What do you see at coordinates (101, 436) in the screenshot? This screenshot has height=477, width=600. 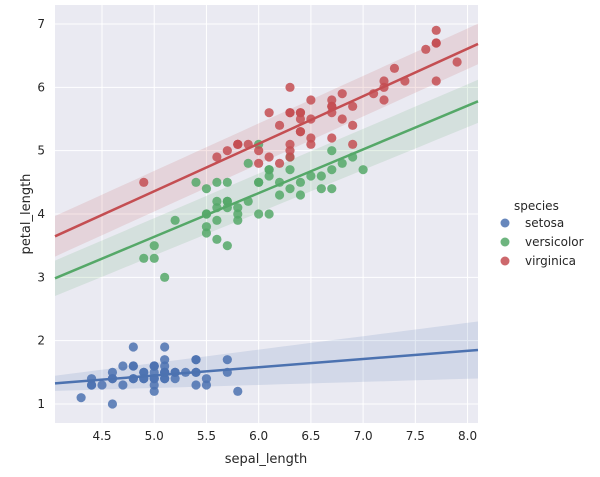 I see `x-tick-label: 4.5` at bounding box center [101, 436].